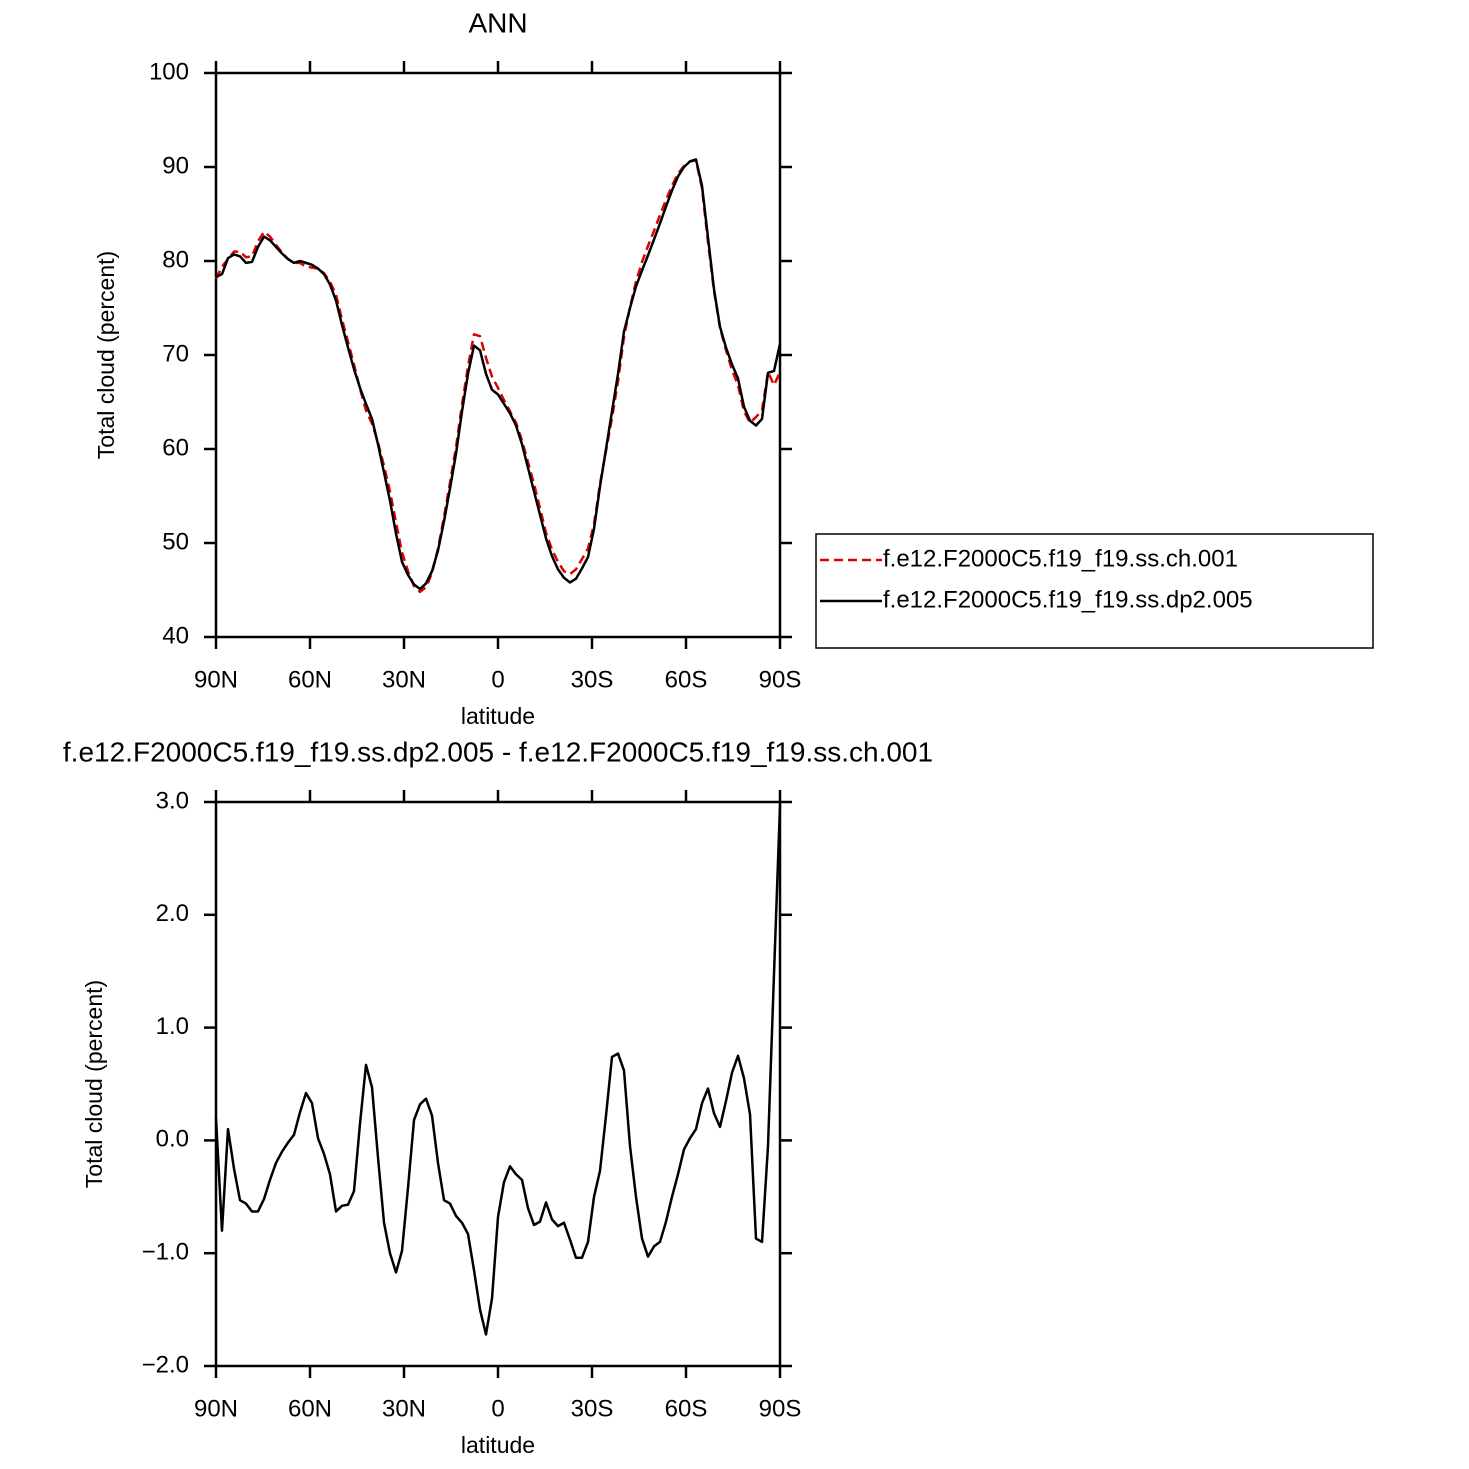 Image resolution: width=1469 pixels, height=1469 pixels. What do you see at coordinates (172, 1026) in the screenshot?
I see `y-tick-label: 1.0` at bounding box center [172, 1026].